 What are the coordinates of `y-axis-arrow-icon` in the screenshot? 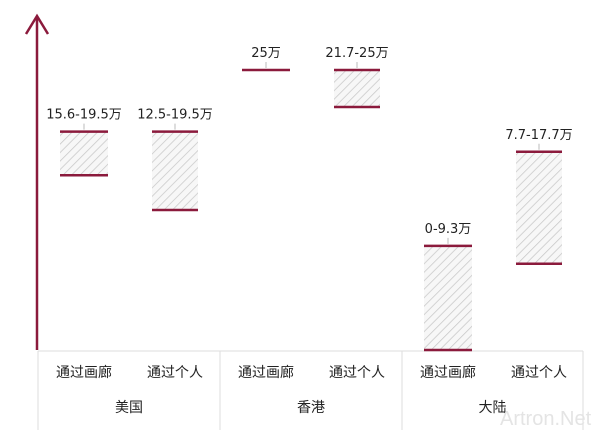 It's located at (37, 24).